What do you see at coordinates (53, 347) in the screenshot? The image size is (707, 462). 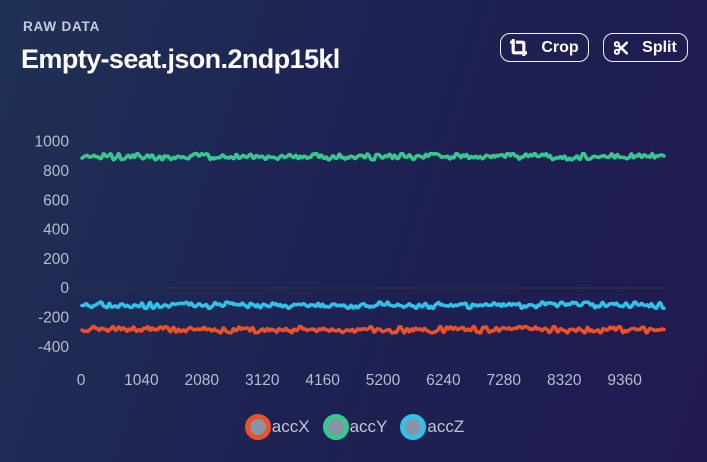 I see `svg-text: -400` at bounding box center [53, 347].